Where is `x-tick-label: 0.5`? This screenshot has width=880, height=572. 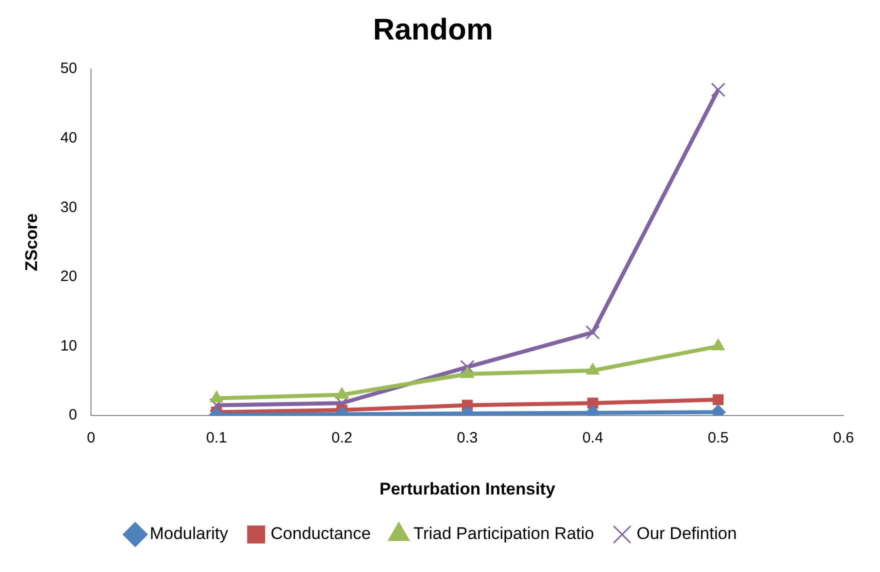
x-tick-label: 0.5 is located at coordinates (718, 438).